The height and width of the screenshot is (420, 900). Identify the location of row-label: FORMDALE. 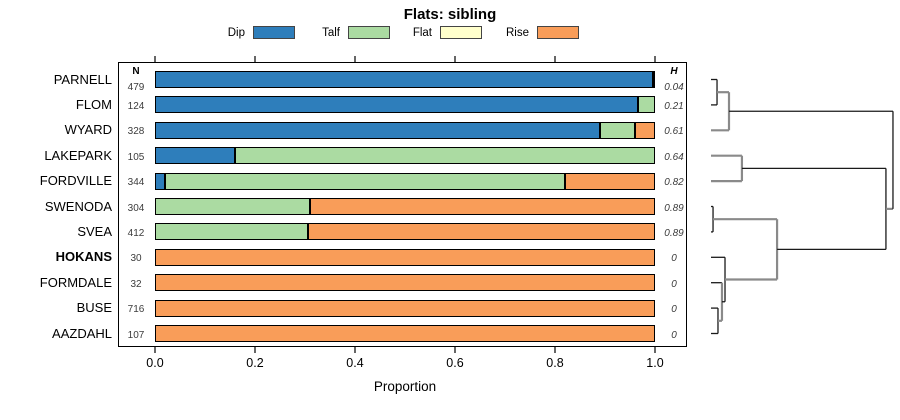
(75, 282).